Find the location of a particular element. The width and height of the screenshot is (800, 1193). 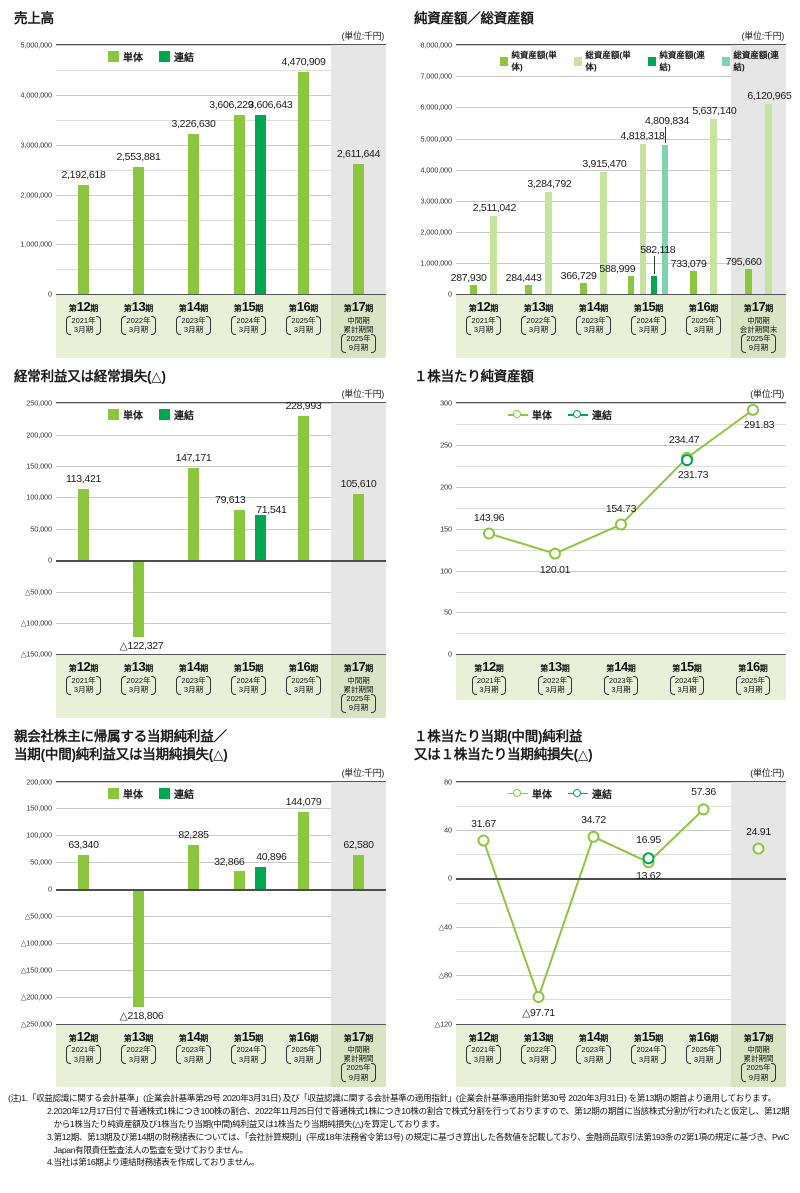

period-range: 2022年 3月期 is located at coordinates (138, 685).